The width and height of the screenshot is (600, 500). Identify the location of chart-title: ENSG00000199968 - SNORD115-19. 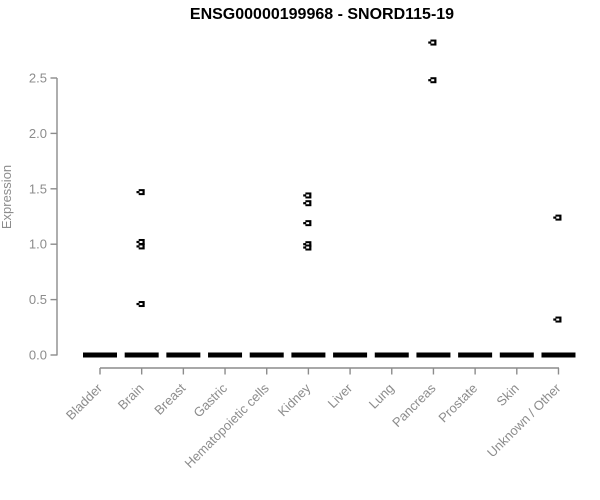
(322, 14).